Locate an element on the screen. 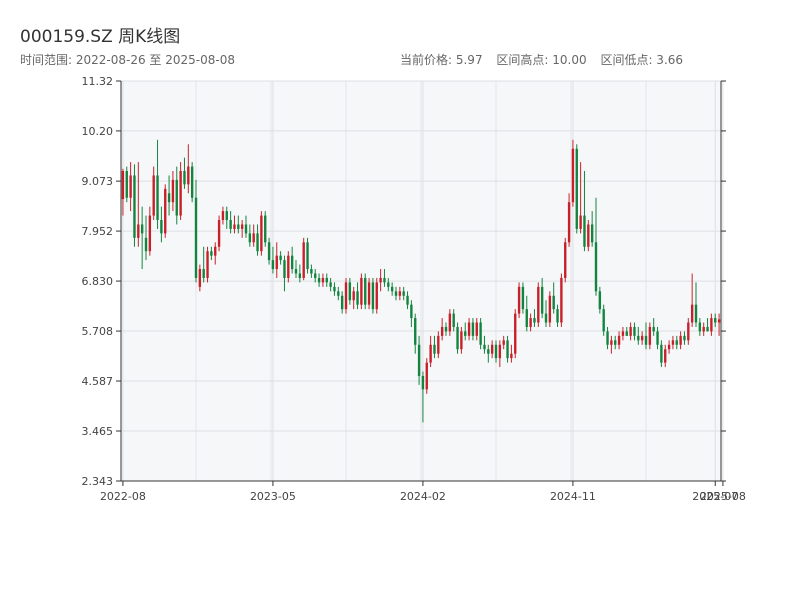  x-tick-label: 2025-08 is located at coordinates (723, 496).